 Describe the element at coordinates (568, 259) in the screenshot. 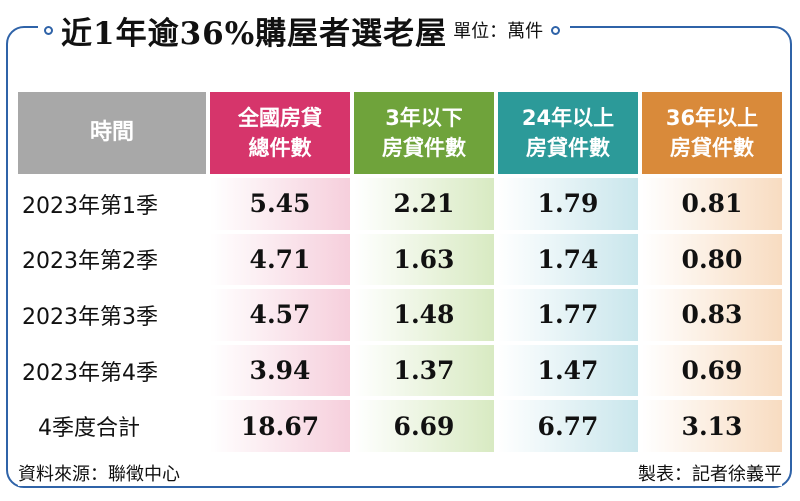

I see `cell-over24: 1.74` at that location.